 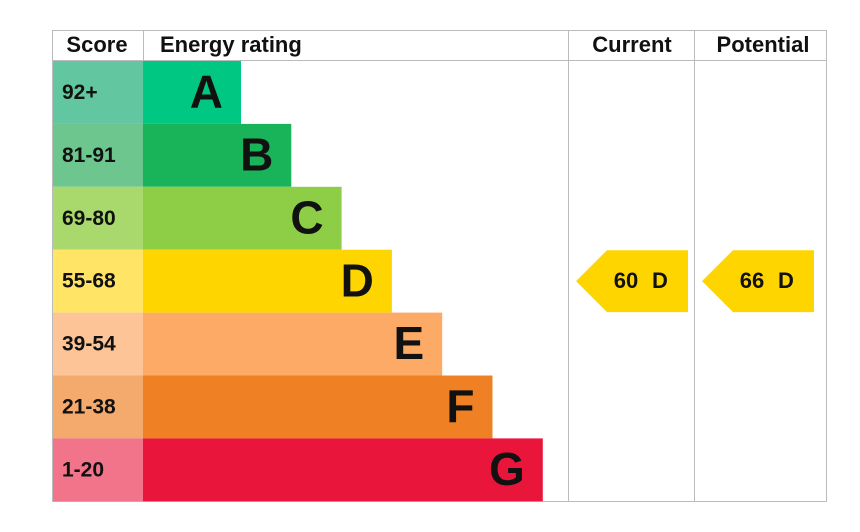 What do you see at coordinates (752, 280) in the screenshot?
I see `potential-score: 66` at bounding box center [752, 280].